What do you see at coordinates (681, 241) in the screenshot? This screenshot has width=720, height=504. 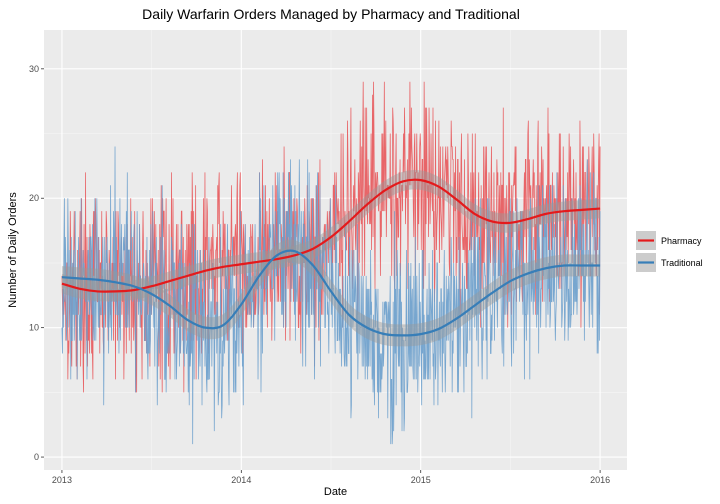 I see `legend-label: Pharmacy` at bounding box center [681, 241].